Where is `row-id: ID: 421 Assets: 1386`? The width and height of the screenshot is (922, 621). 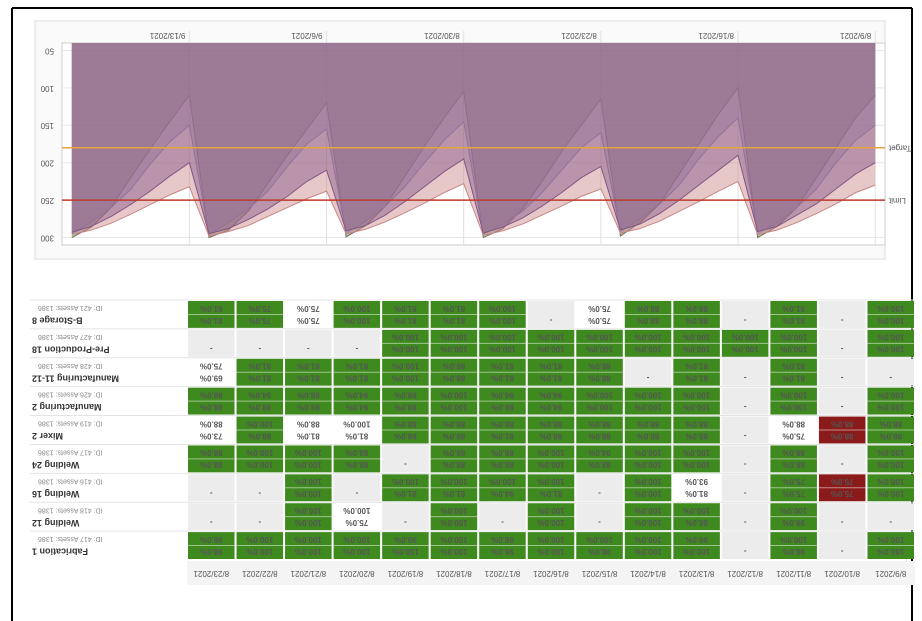 row-id: ID: 421 Assets: 1386 is located at coordinates (70, 307).